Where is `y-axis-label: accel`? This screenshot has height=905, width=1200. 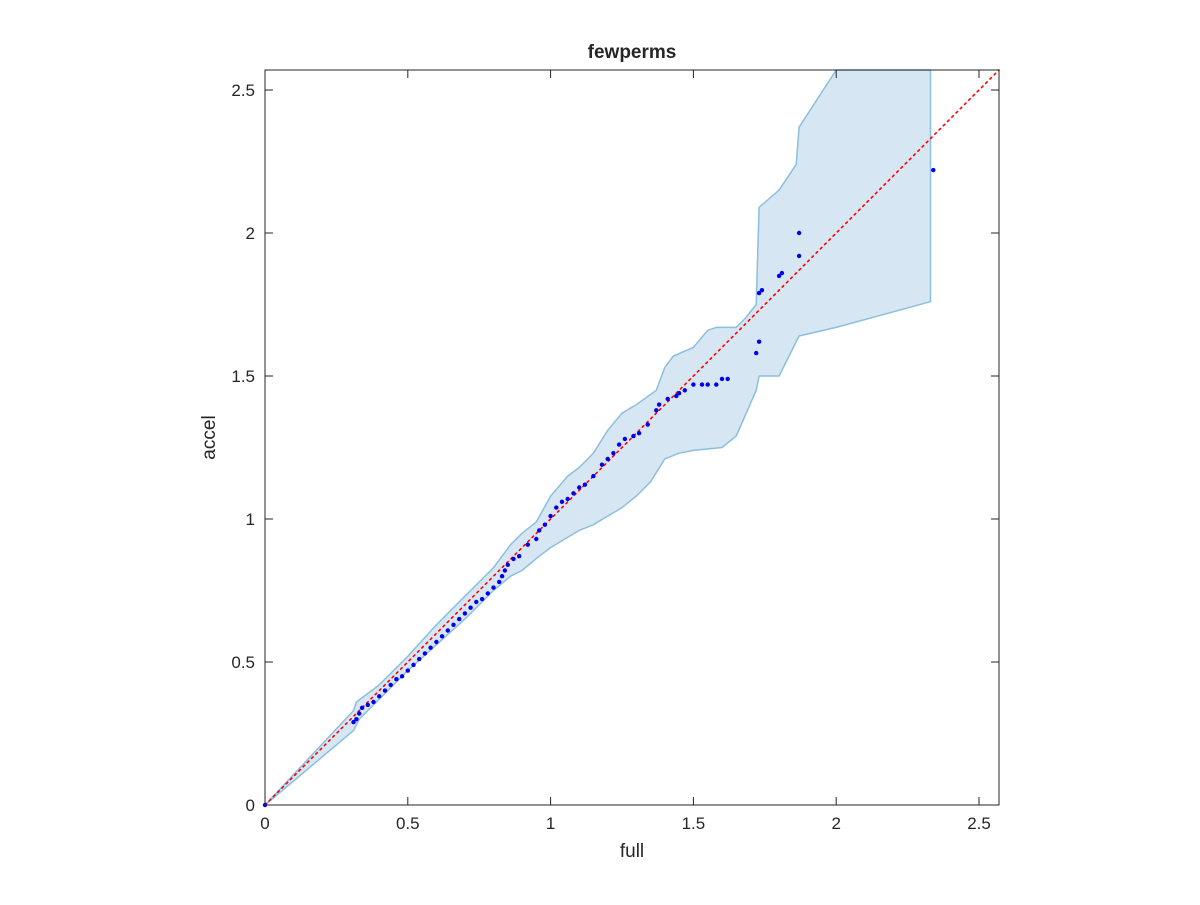 y-axis-label: accel is located at coordinates (209, 437).